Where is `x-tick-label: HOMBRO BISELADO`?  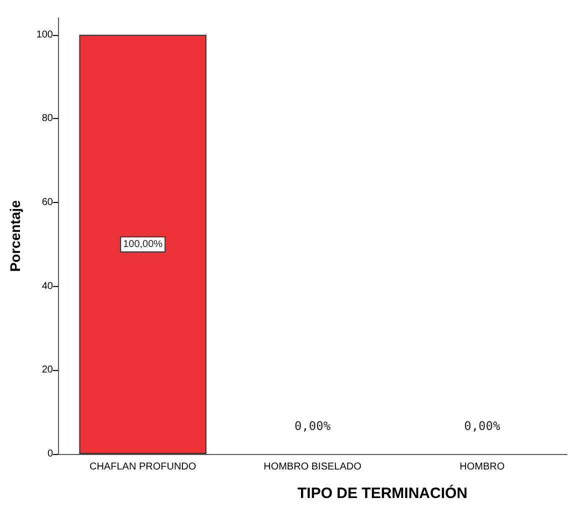
x-tick-label: HOMBRO BISELADO is located at coordinates (313, 467).